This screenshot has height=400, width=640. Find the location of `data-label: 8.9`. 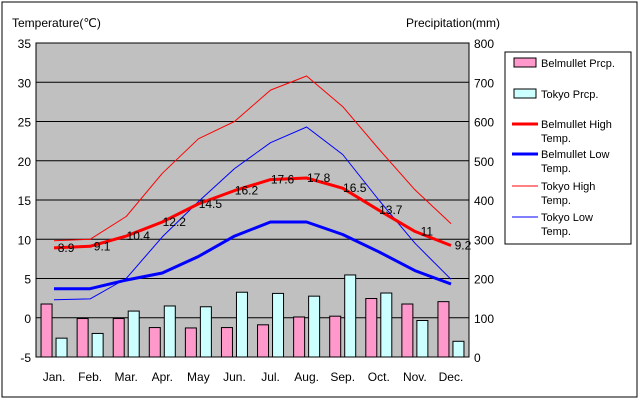

data-label: 8.9 is located at coordinates (66, 248).